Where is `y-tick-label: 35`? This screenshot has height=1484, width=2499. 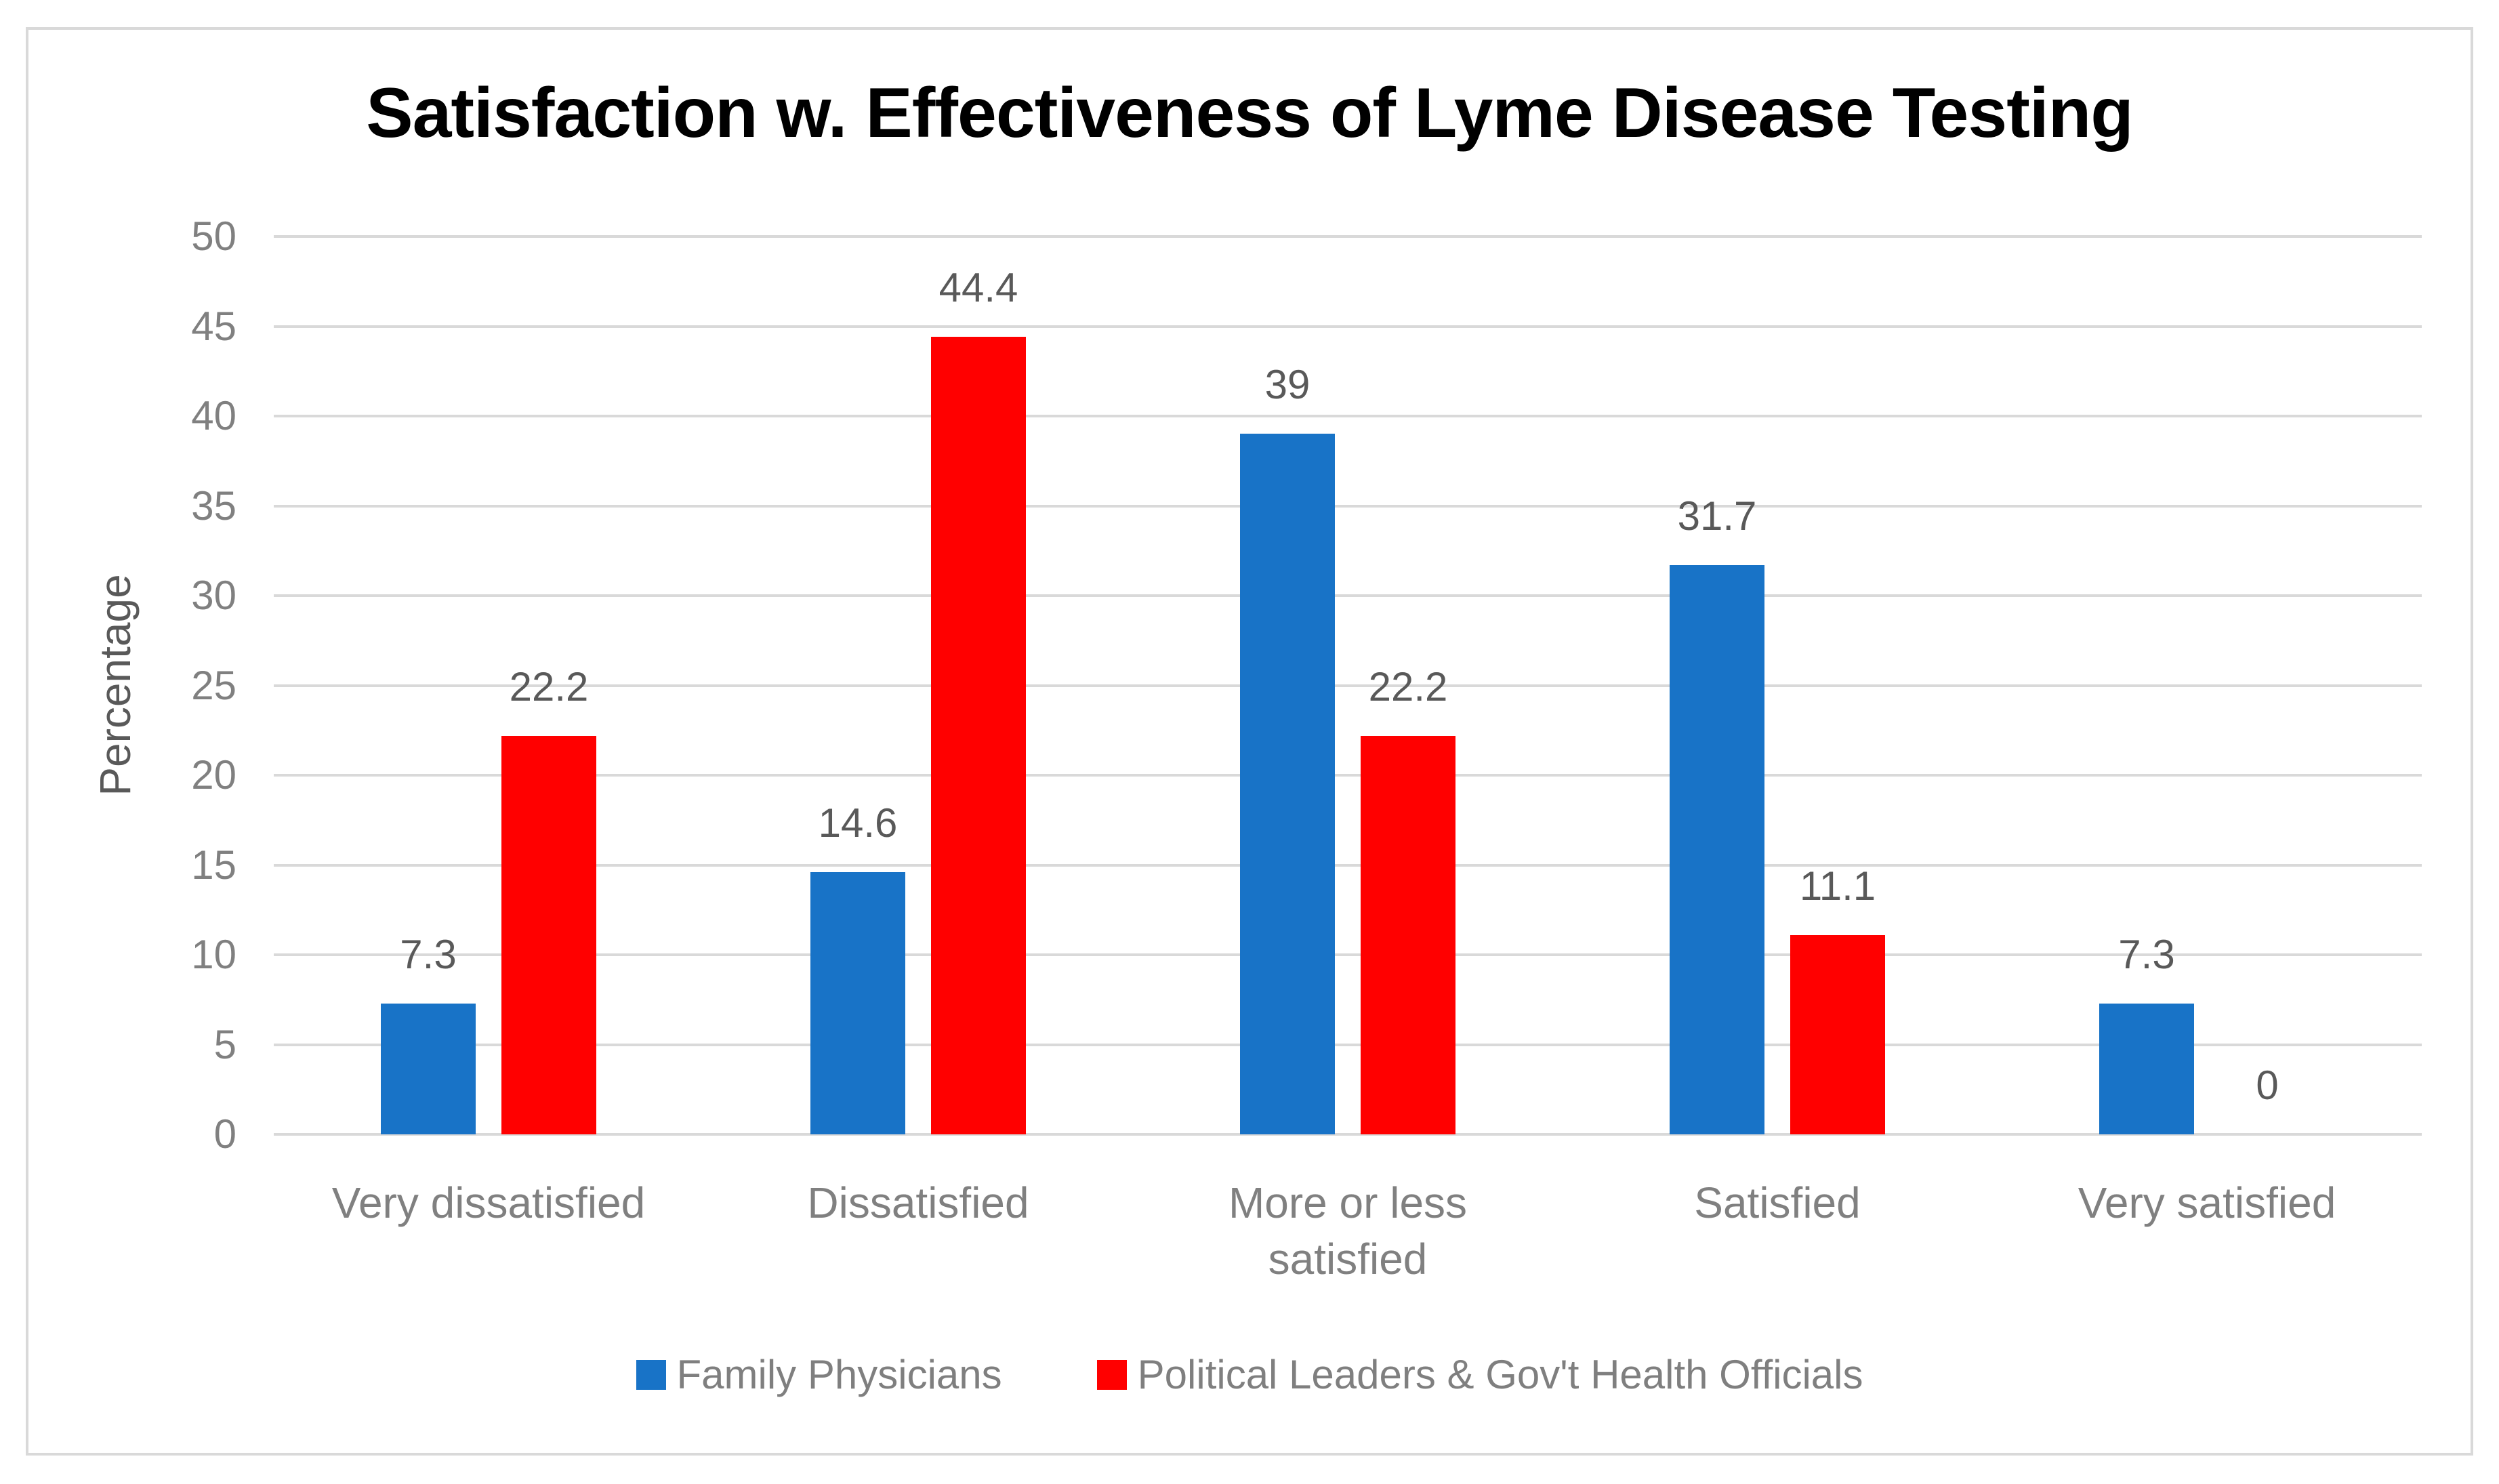
y-tick-label: 35 is located at coordinates (213, 505).